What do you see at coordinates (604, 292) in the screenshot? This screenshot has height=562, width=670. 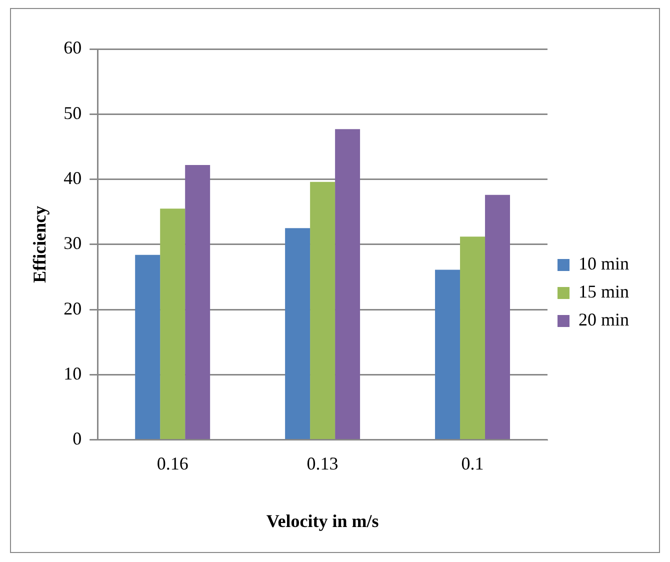 I see `legend-label: 15 min` at bounding box center [604, 292].